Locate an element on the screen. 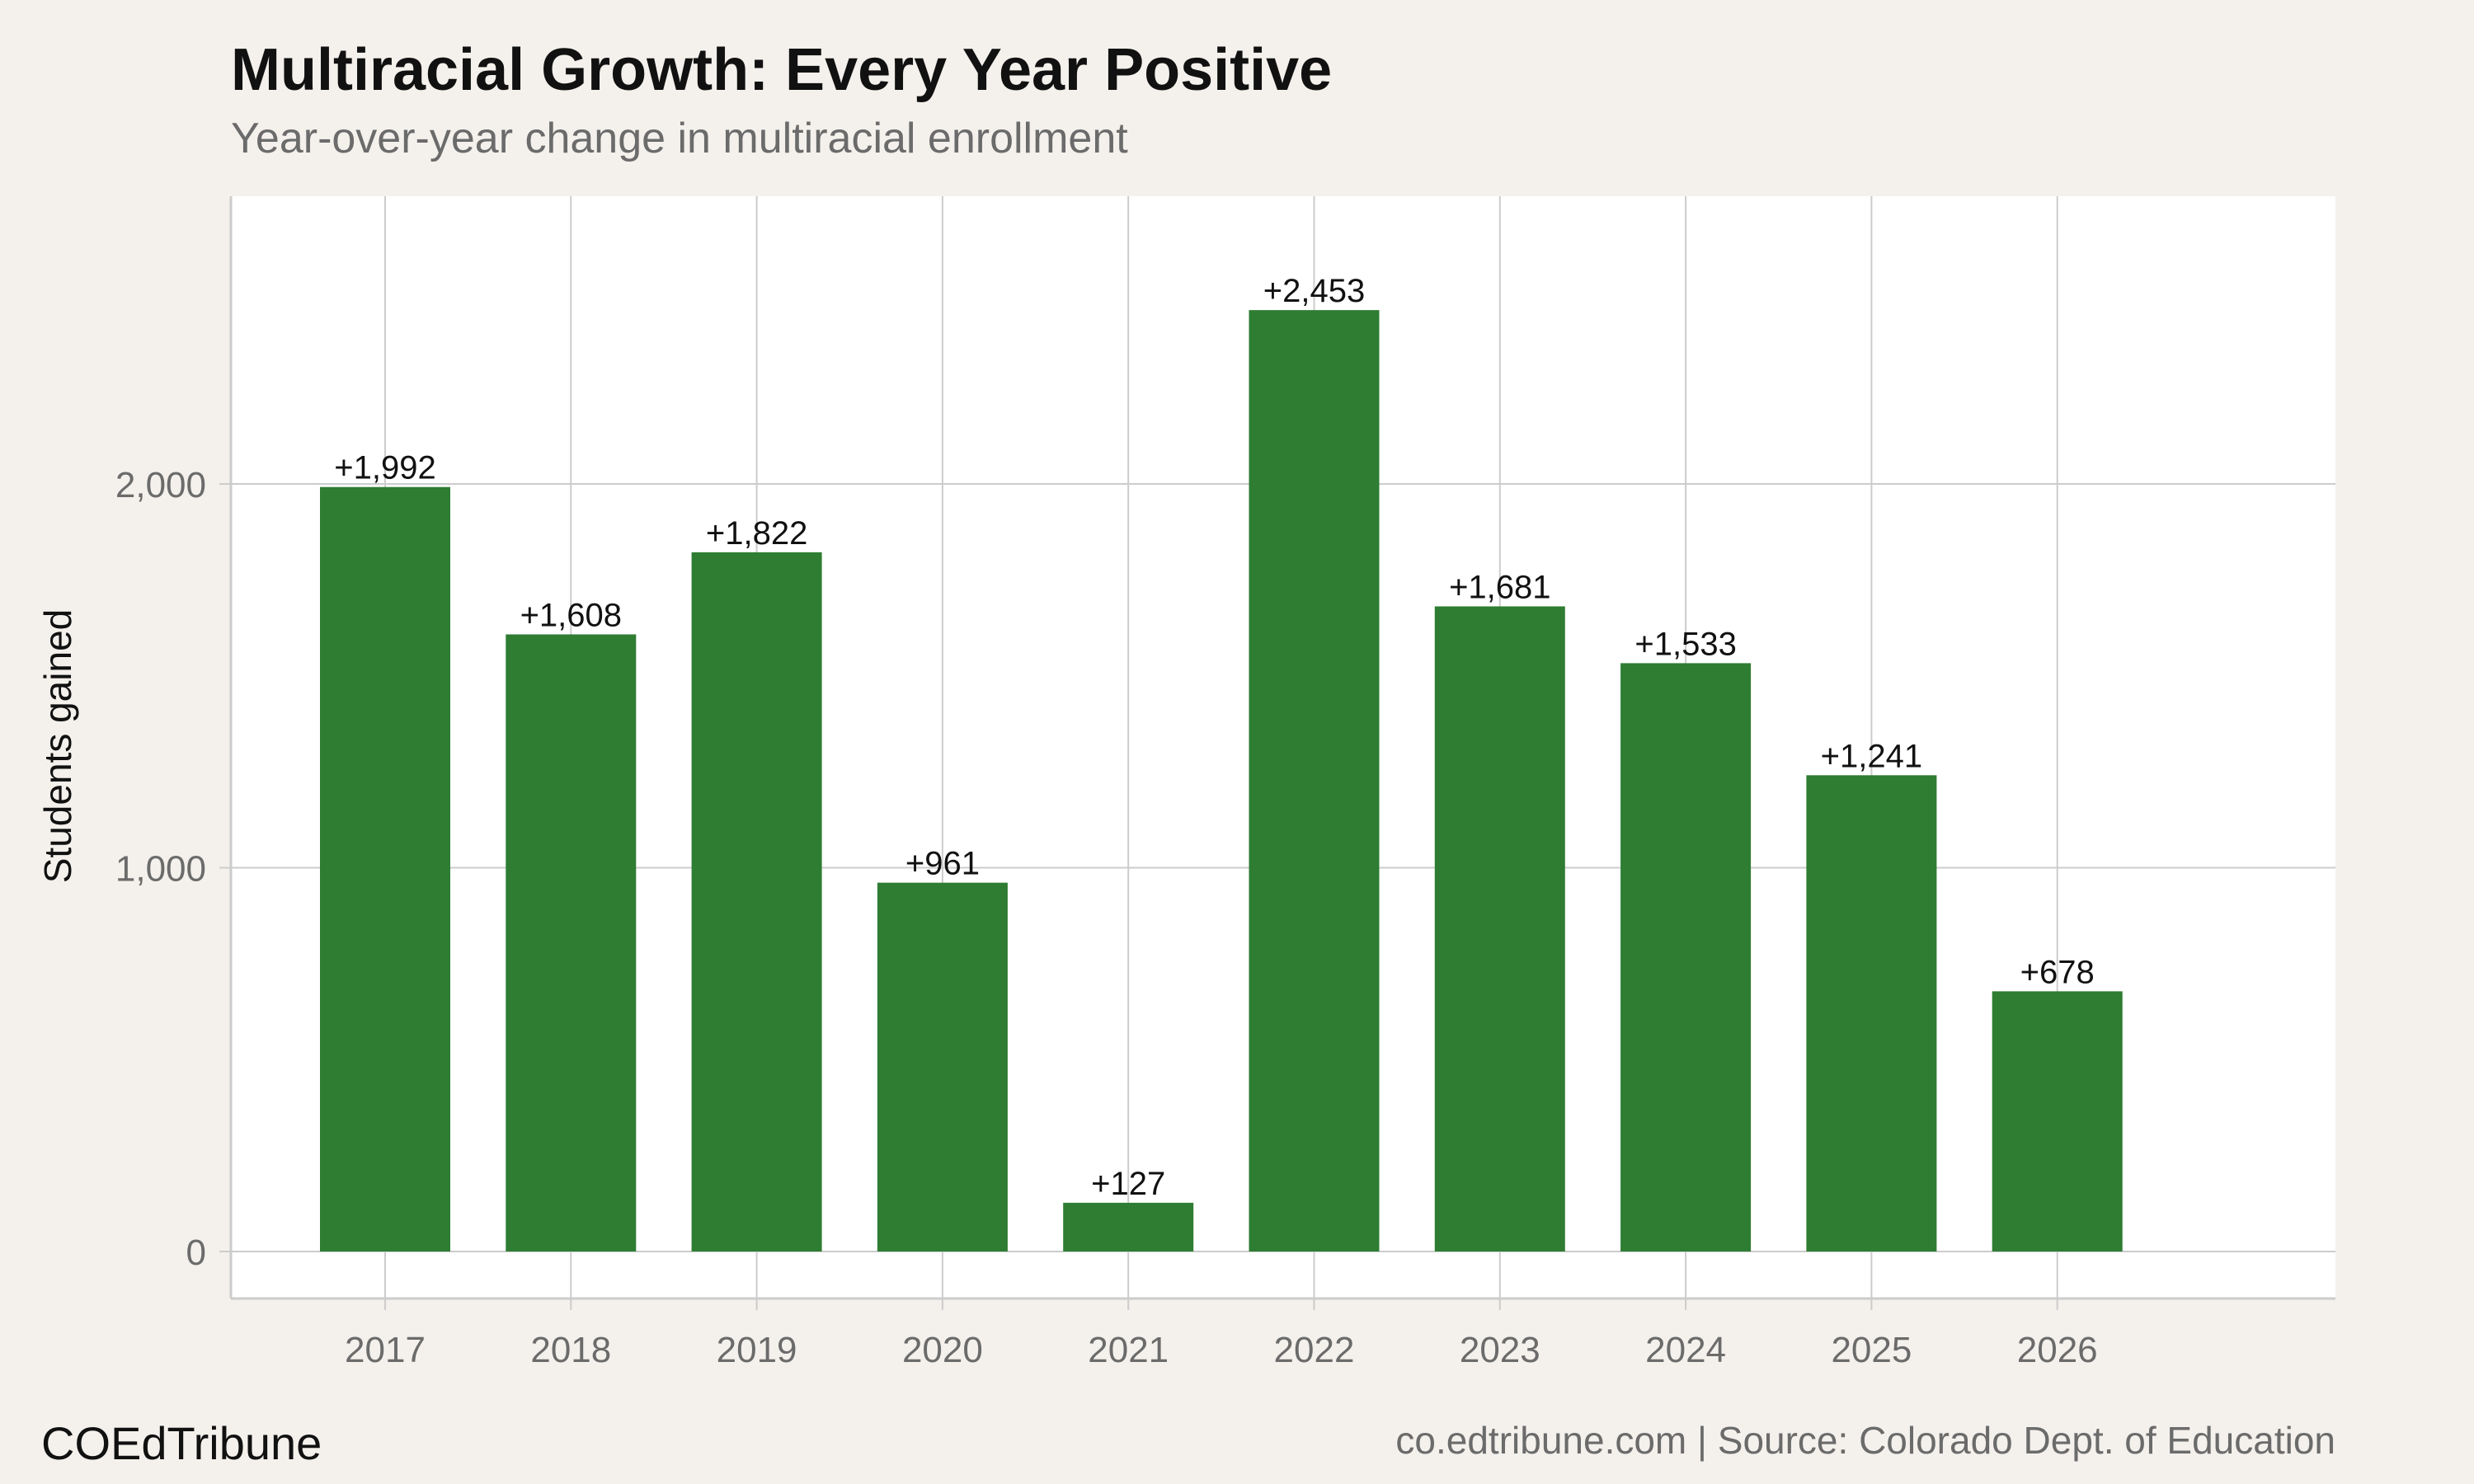  data-label: +2,453 is located at coordinates (1314, 291).